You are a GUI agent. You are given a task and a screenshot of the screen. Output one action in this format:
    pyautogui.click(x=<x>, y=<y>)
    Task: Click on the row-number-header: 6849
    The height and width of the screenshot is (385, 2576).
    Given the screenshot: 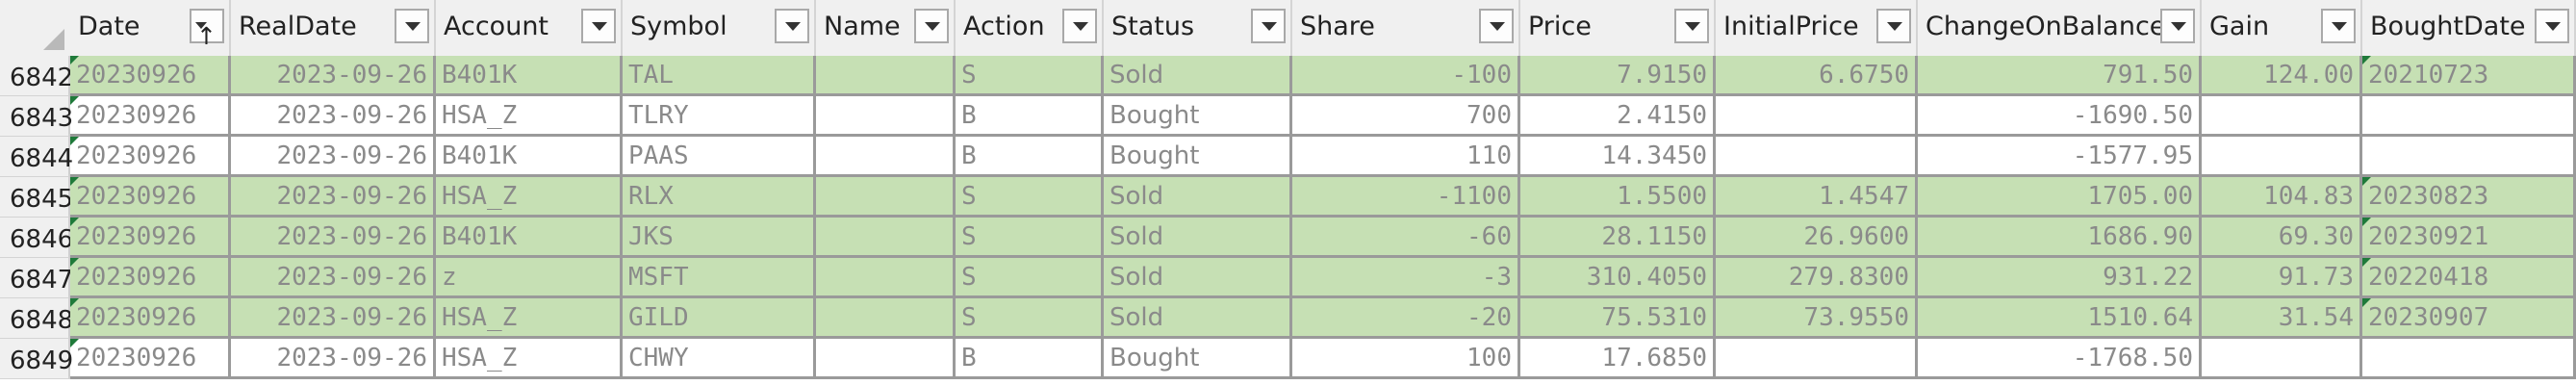 What is the action you would take?
    pyautogui.click(x=36, y=359)
    